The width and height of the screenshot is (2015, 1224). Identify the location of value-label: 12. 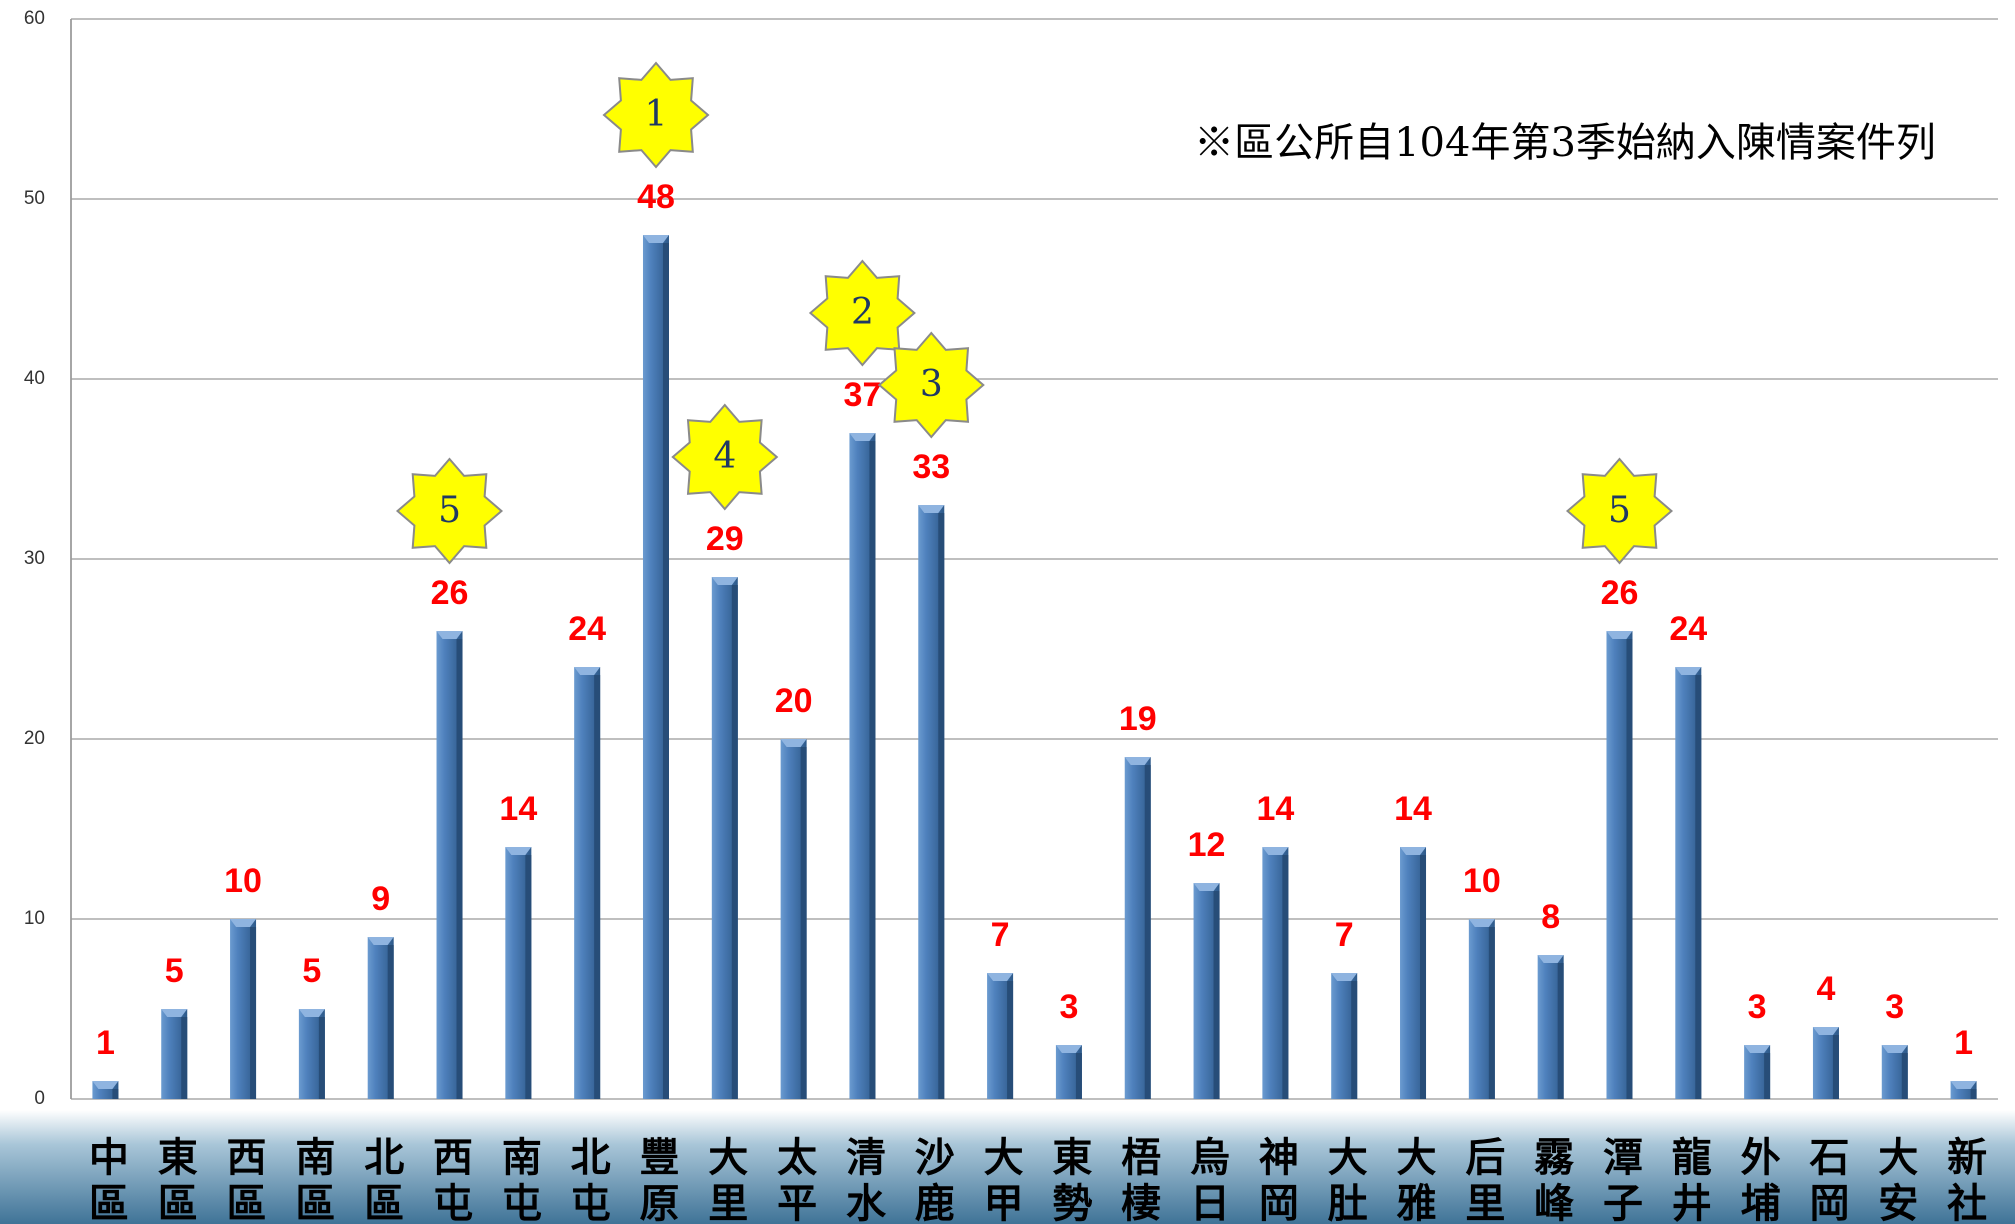
(1207, 845).